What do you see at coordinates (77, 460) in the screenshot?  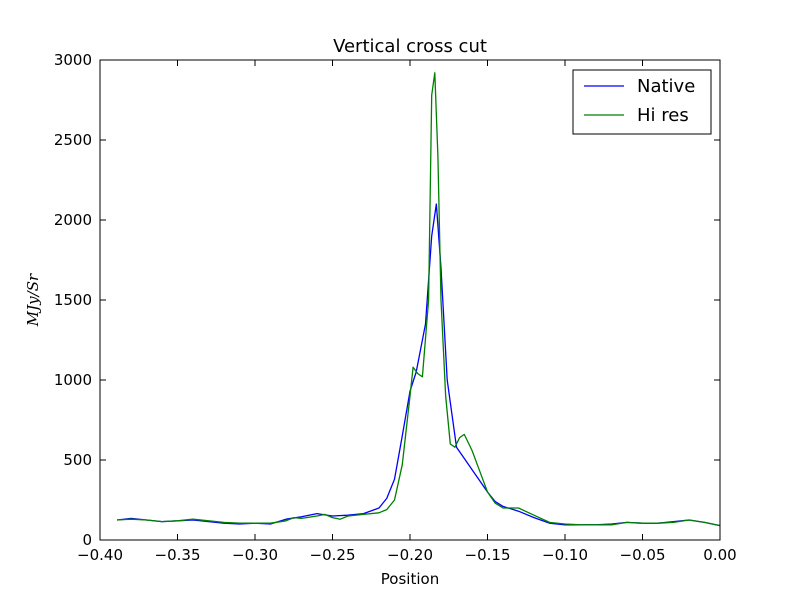 I see `y-tick-label: 500` at bounding box center [77, 460].